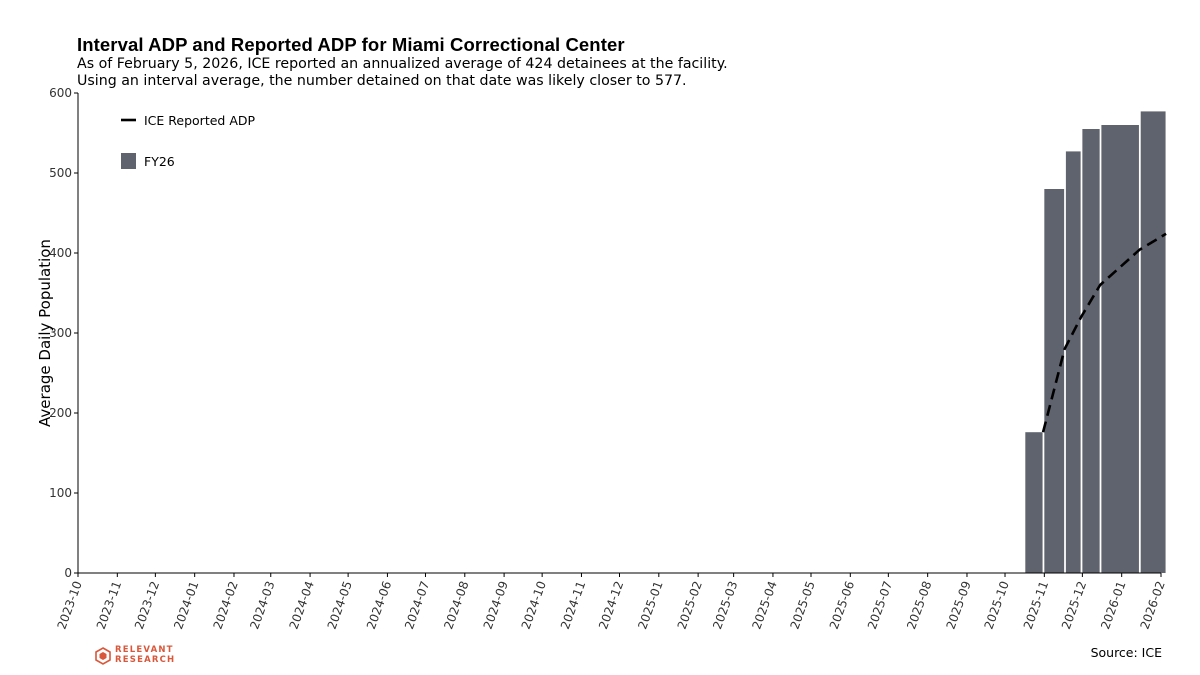 This screenshot has width=1200, height=675. What do you see at coordinates (340, 605) in the screenshot?
I see `x-tick-label-2024-05: 2024-05` at bounding box center [340, 605].